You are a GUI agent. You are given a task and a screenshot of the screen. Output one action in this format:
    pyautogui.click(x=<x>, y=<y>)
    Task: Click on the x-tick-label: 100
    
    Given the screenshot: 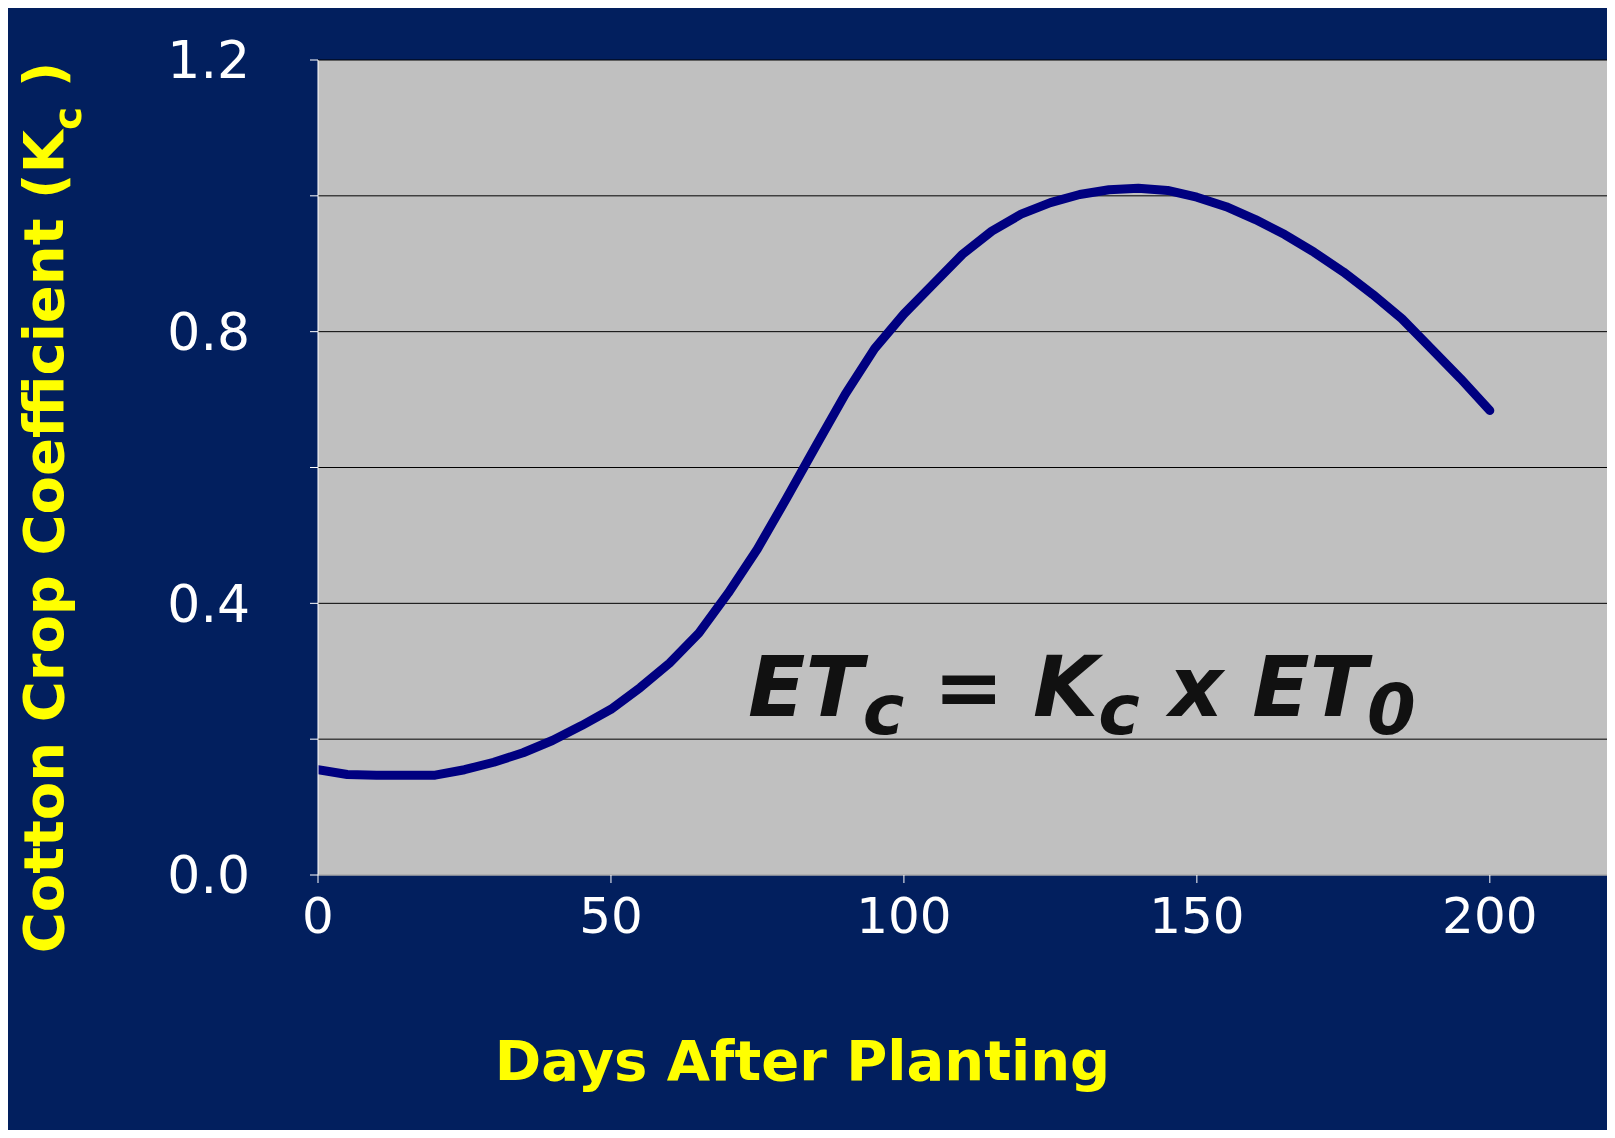 What is the action you would take?
    pyautogui.click(x=904, y=915)
    